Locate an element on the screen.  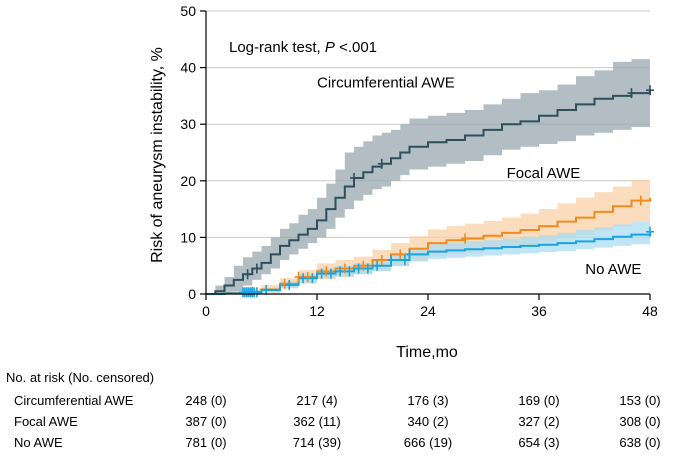
risk-row-label: Focal AWE is located at coordinates (46, 421).